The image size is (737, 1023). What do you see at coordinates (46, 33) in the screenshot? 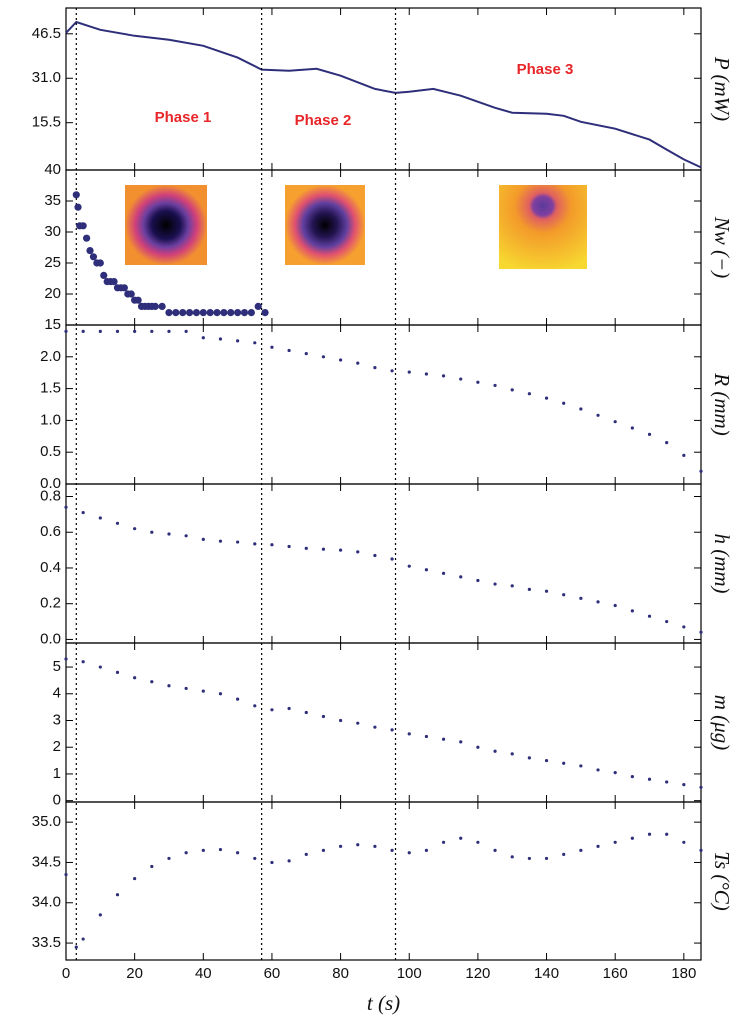
I see `y-tick-label: 46.5` at bounding box center [46, 33].